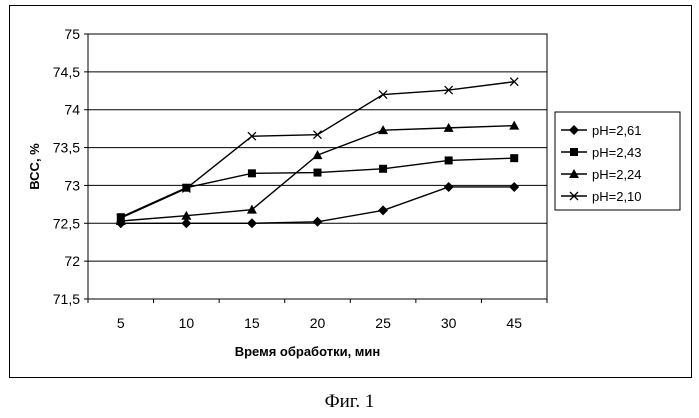 The height and width of the screenshot is (418, 699). I want to click on x-axis-title: Время обработки, мин, so click(308, 351).